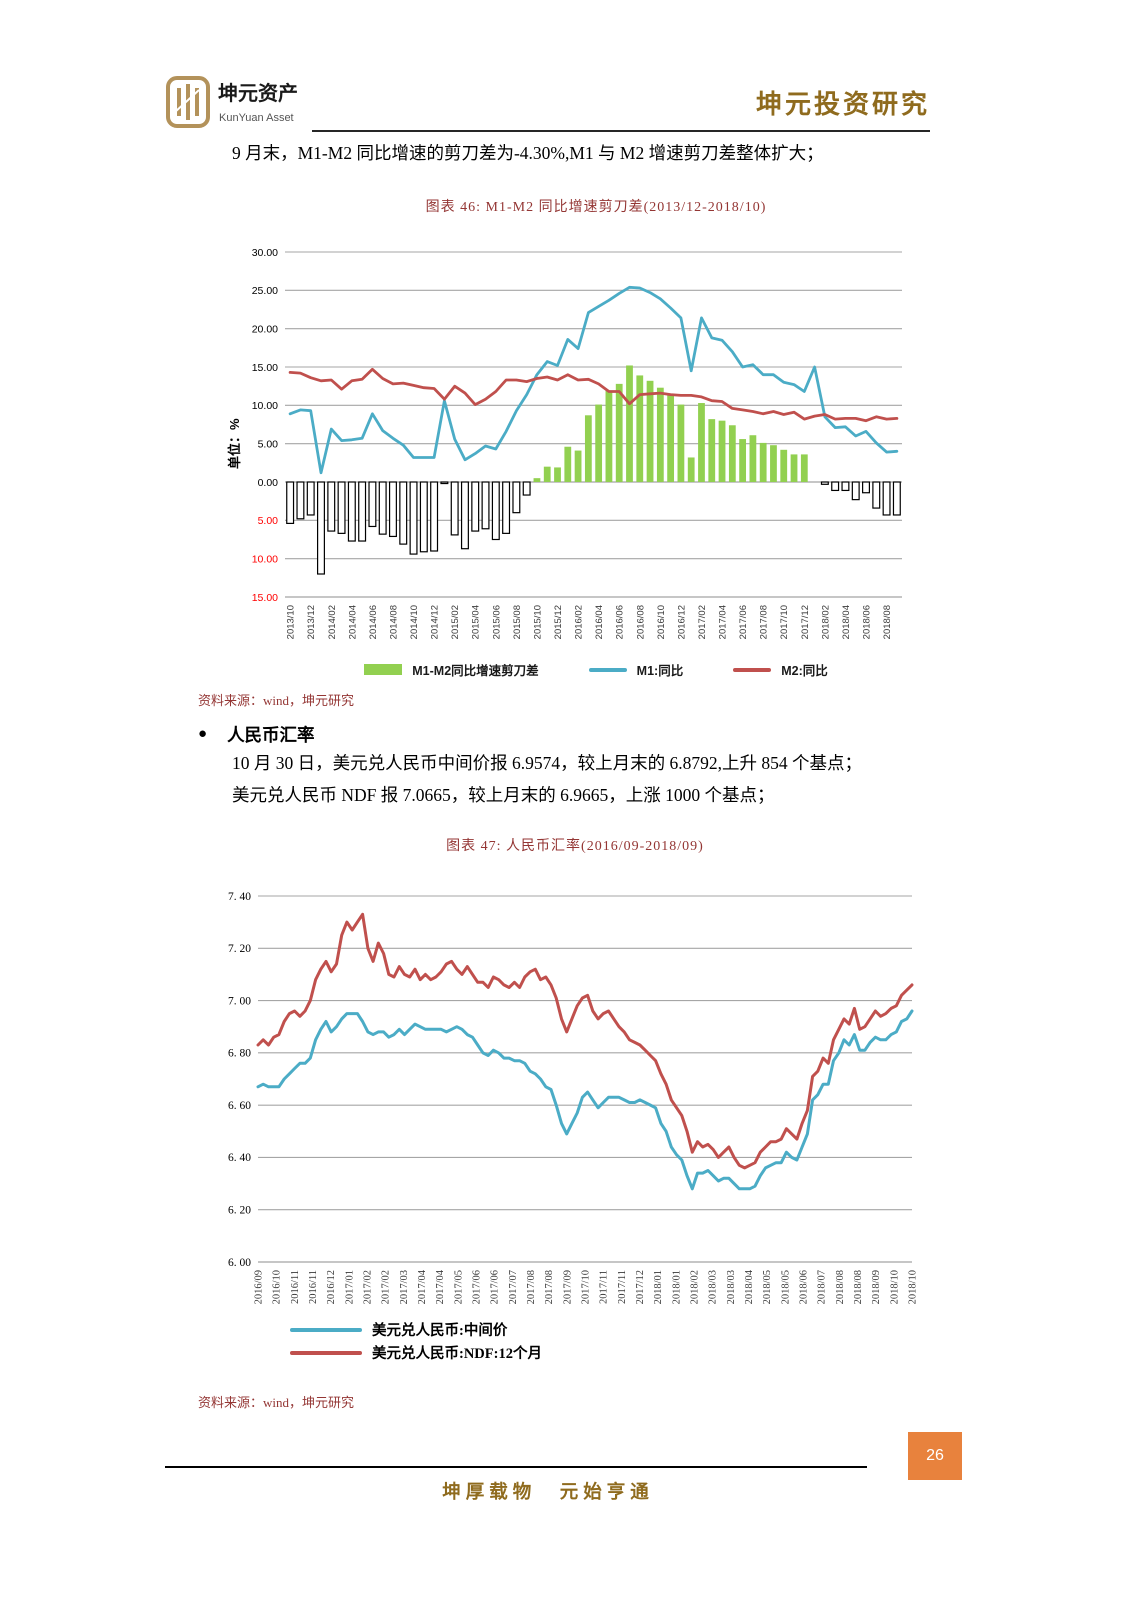 The width and height of the screenshot is (1131, 1600). I want to click on legend-label-ndf: 美元兑人民币:NDF:12个月, so click(457, 1354).